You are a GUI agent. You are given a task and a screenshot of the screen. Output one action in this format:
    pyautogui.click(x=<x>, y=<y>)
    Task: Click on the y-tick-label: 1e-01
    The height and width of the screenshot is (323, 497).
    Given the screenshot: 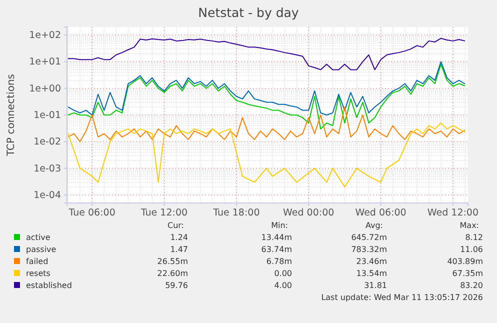 What is the action you would take?
    pyautogui.click(x=47, y=116)
    